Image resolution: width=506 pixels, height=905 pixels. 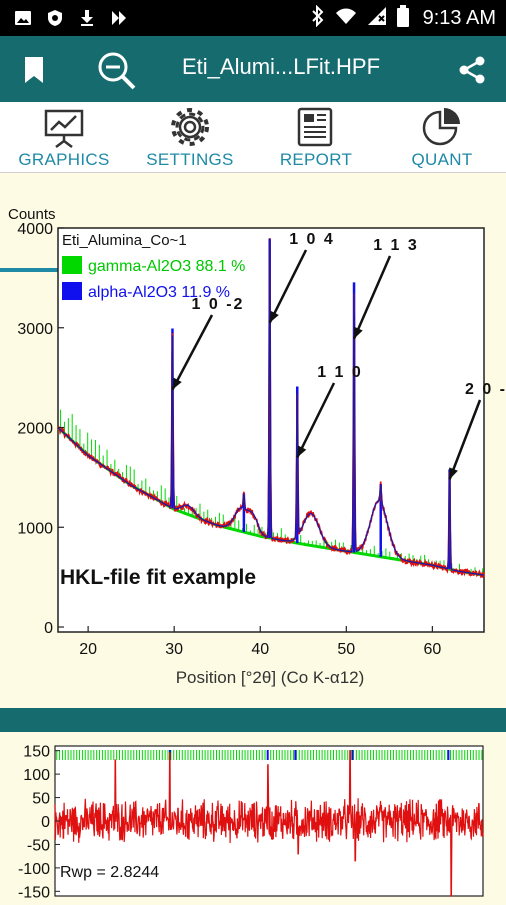 I want to click on share-icon, so click(x=472, y=70).